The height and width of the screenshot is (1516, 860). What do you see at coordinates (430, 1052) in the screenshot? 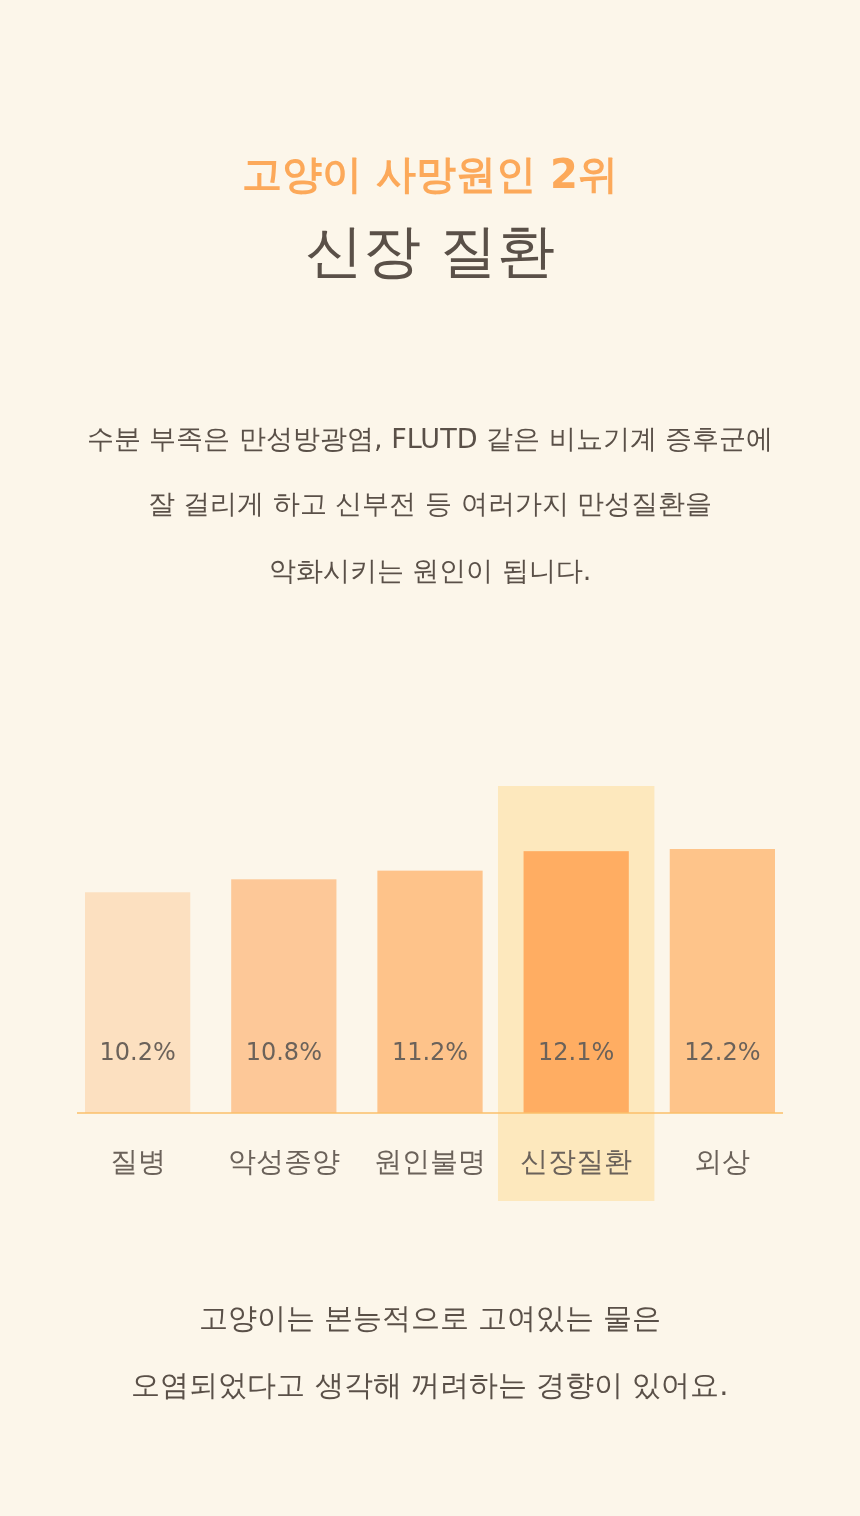
I see `data-label: 11.2%` at bounding box center [430, 1052].